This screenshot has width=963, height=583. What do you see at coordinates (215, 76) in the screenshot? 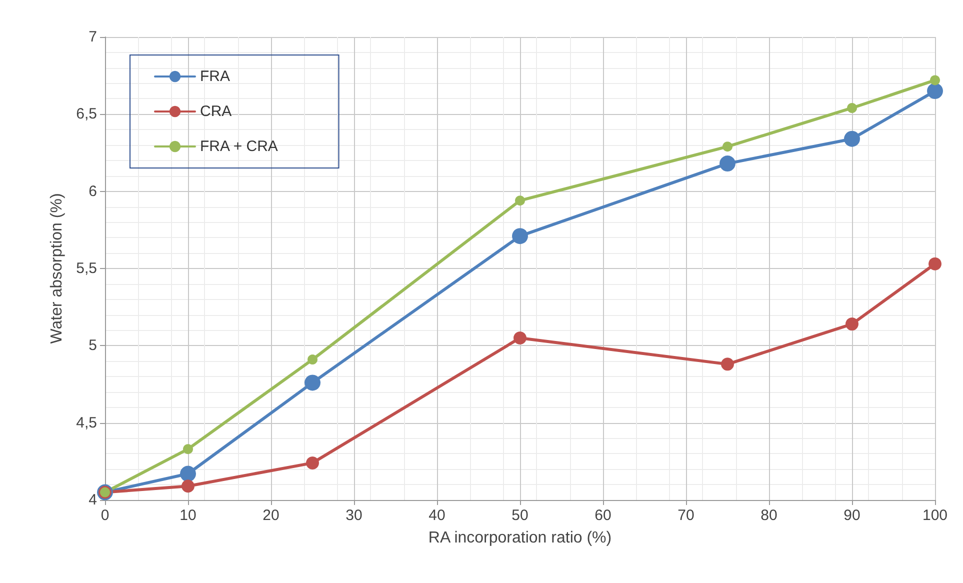
I see `legend-label: FRA` at bounding box center [215, 76].